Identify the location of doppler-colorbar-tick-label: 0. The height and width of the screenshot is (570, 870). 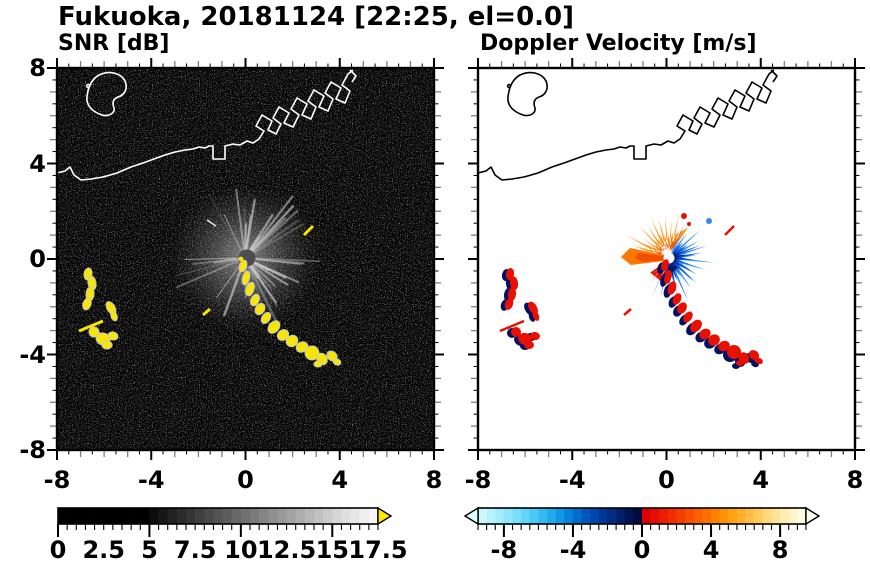
(642, 550).